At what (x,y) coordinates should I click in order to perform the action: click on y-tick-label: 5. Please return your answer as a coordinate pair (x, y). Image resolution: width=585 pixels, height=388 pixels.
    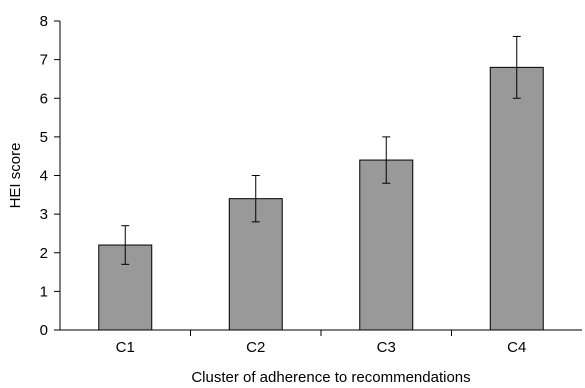
    Looking at the image, I should click on (44, 137).